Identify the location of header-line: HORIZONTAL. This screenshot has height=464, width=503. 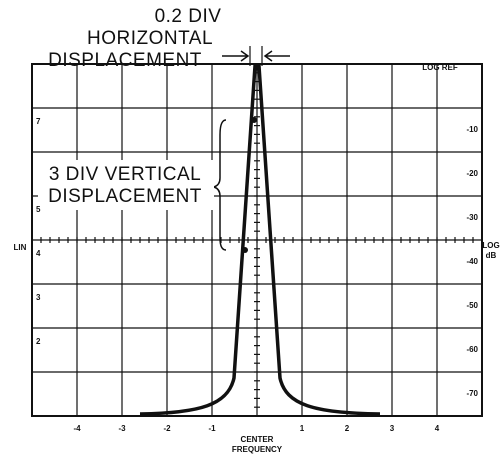
(150, 38).